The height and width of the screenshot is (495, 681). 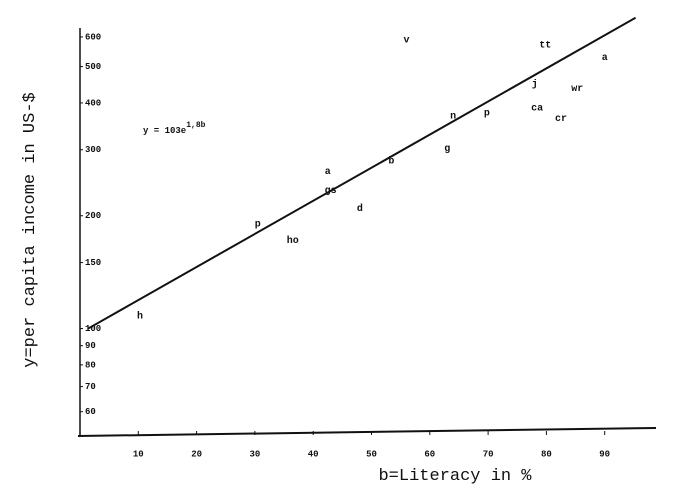 What do you see at coordinates (90, 346) in the screenshot?
I see `y-tick-label: 90` at bounding box center [90, 346].